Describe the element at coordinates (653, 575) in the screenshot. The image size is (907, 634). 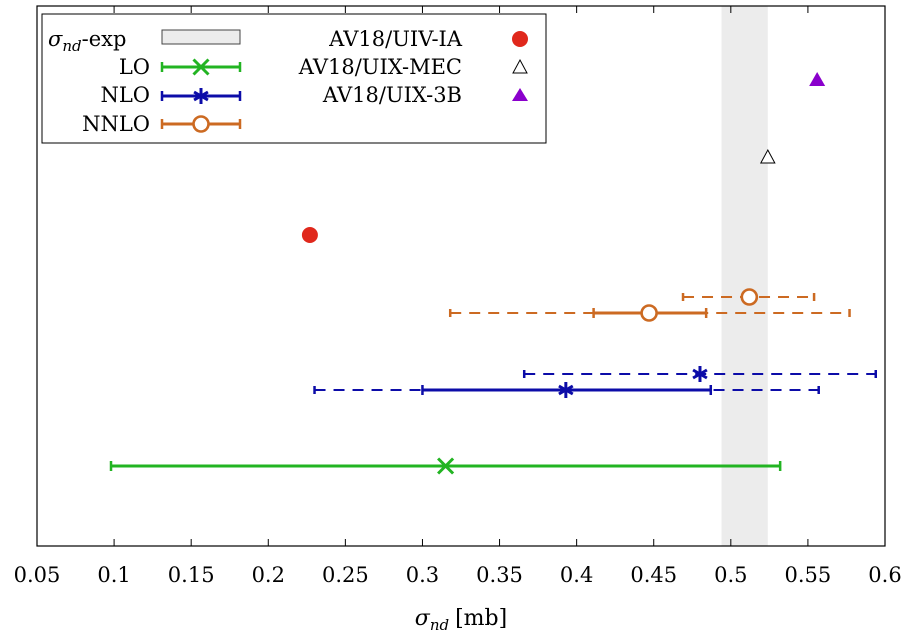
I see `x-tick-label-8: 0.45` at that location.